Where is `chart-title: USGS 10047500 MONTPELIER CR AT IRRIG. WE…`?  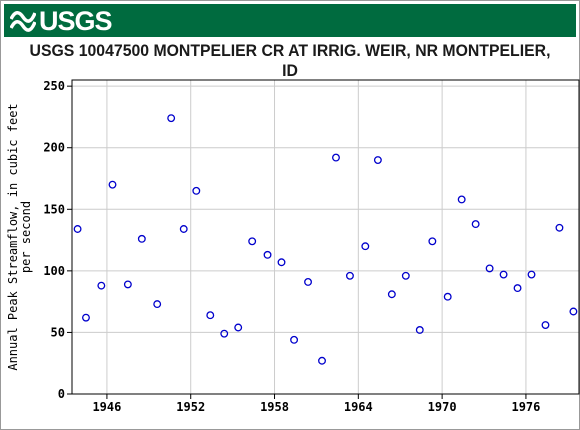 chart-title: USGS 10047500 MONTPELIER CR AT IRRIG. WE… is located at coordinates (290, 60).